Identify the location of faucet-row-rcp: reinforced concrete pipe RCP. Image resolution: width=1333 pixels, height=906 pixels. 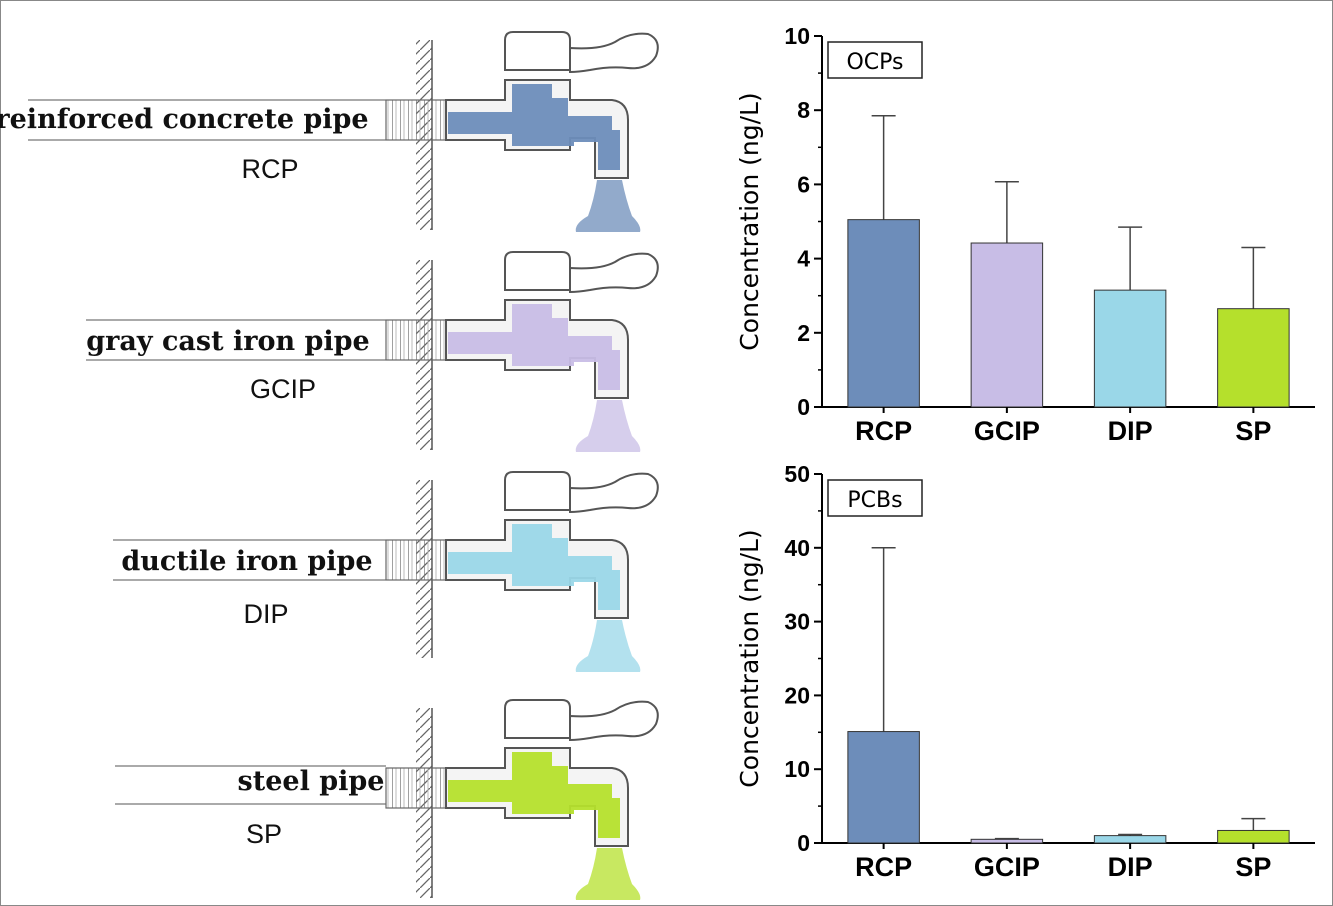
(329, 131).